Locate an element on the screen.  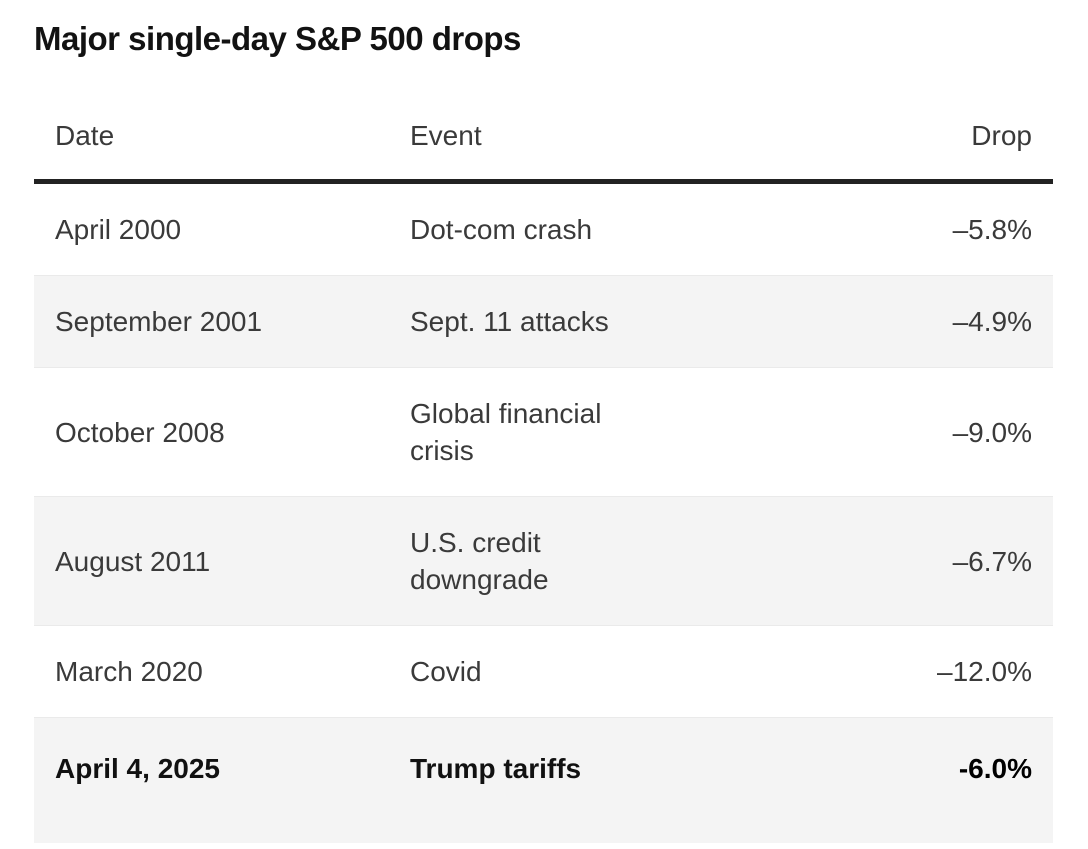
cell-drop: –6.7% is located at coordinates (992, 561).